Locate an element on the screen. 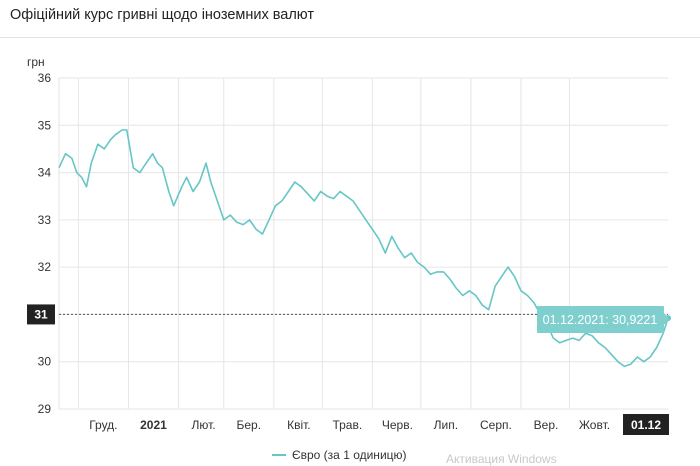 This screenshot has width=700, height=466. crosshair-y-label-box is located at coordinates (41, 314).